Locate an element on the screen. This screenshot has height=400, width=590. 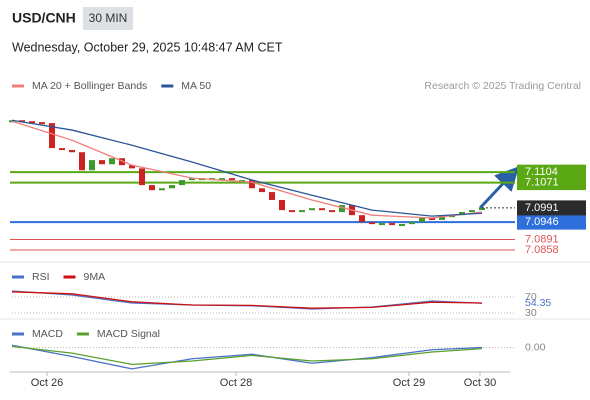
interval-box is located at coordinates (108, 18).